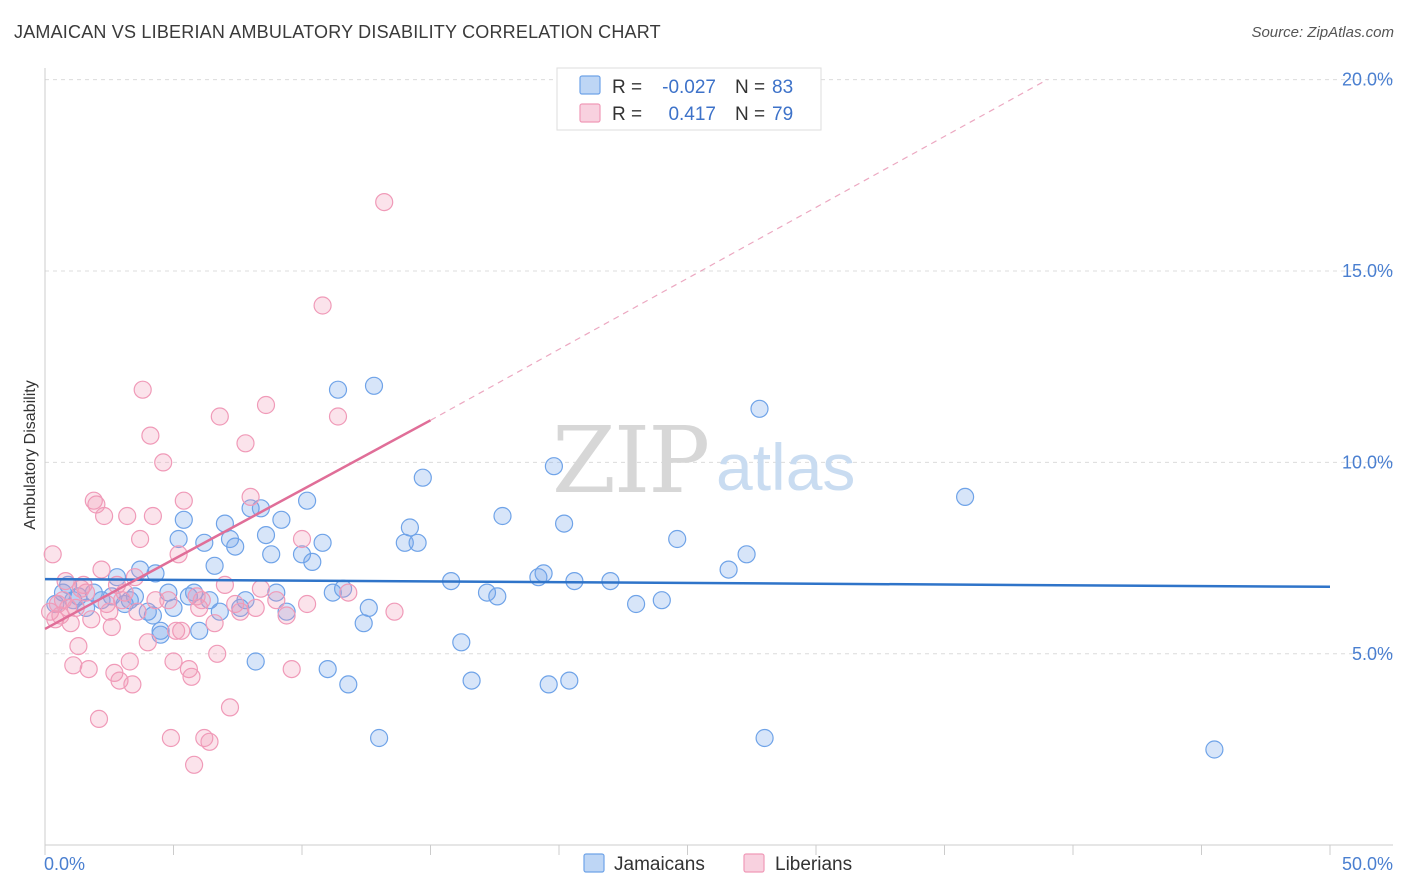 This screenshot has width=1406, height=892. Describe the element at coordinates (590, 113) in the screenshot. I see `legend-swatch-liberians` at that location.